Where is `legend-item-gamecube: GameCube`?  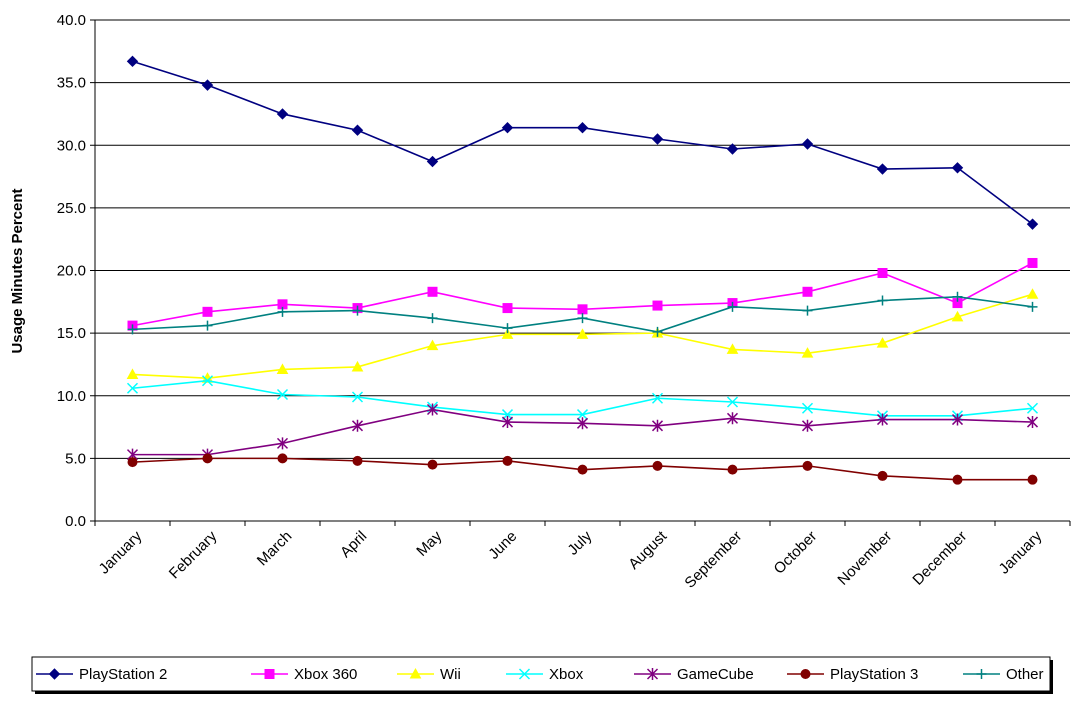
legend-item-gamecube: GameCube is located at coordinates (694, 674).